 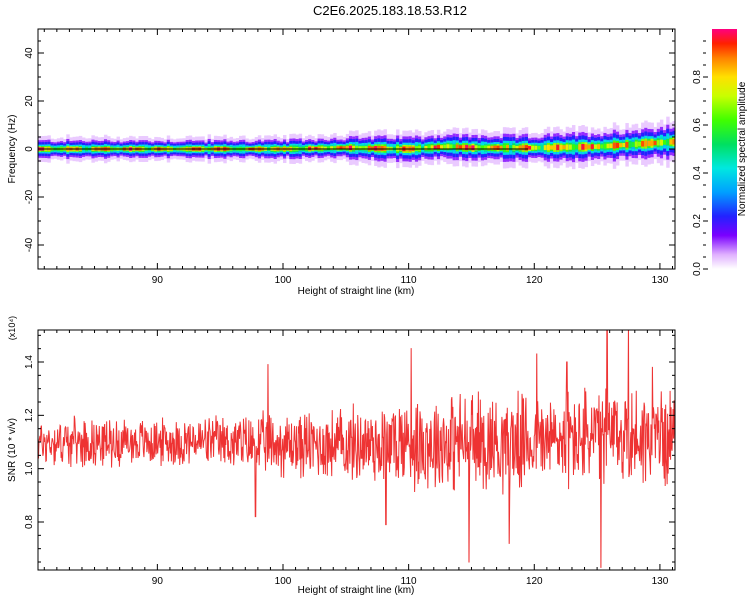 What do you see at coordinates (697, 77) in the screenshot?
I see `colorbar-tick-label: 0.8` at bounding box center [697, 77].